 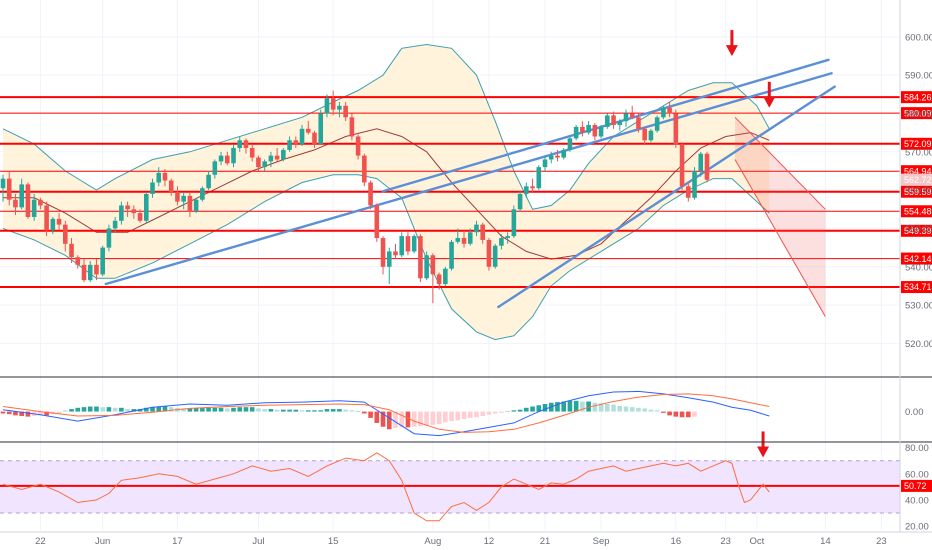 What do you see at coordinates (780, 163) in the screenshot?
I see `projection-channel-upper` at bounding box center [780, 163].